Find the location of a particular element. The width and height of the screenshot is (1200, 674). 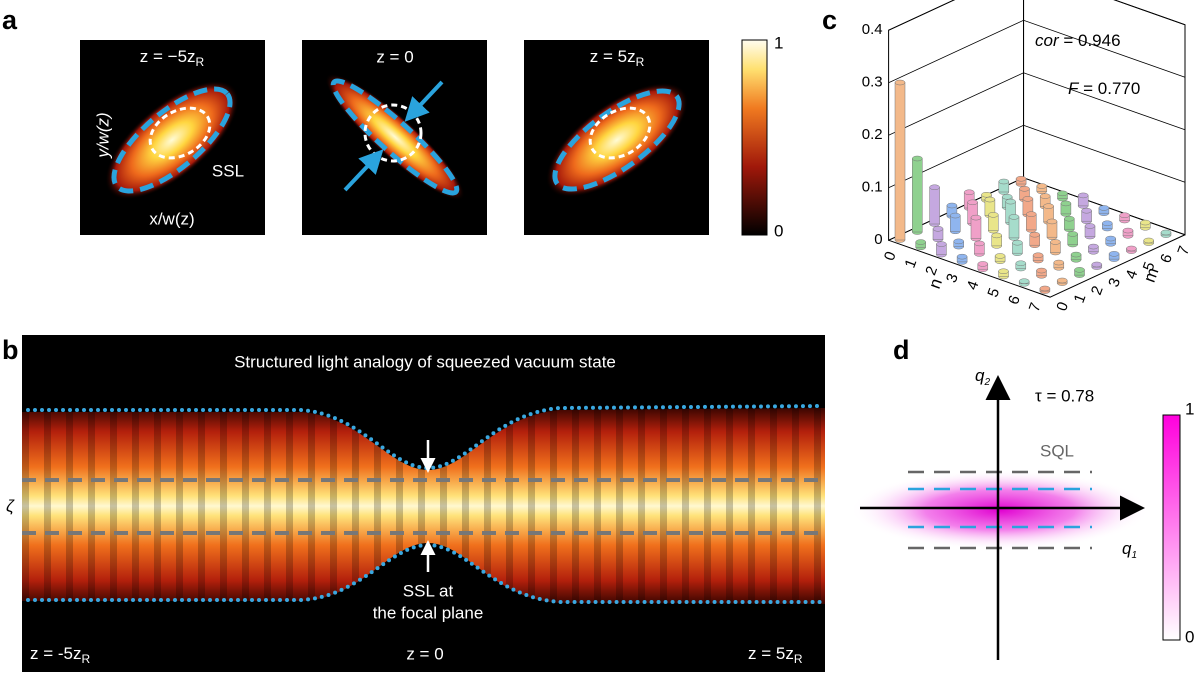

position-text: z = -5z is located at coordinates (56, 653).